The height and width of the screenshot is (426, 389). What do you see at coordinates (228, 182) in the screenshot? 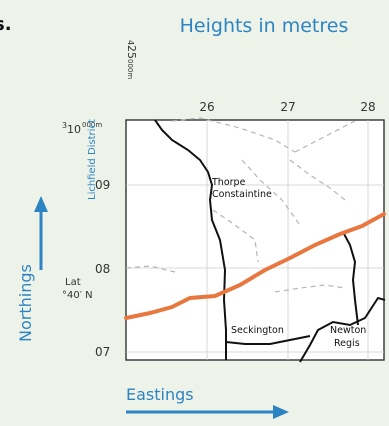
I see `place-thorpe-line1: Thorpe` at bounding box center [228, 182].